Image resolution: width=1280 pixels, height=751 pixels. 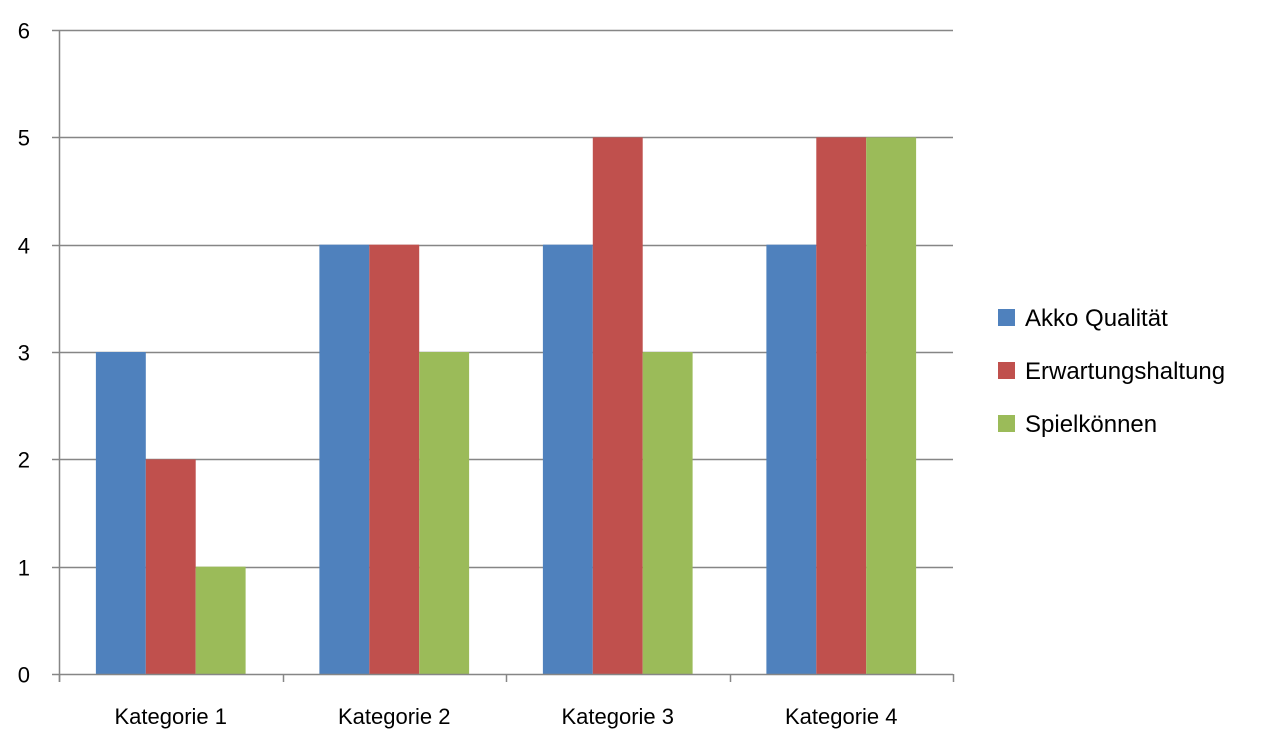 What do you see at coordinates (24, 353) in the screenshot?
I see `y-tick-label: 3` at bounding box center [24, 353].